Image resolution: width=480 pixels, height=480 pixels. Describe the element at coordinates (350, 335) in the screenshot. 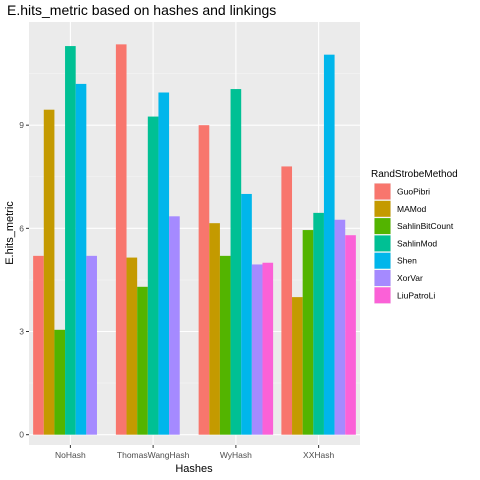

I see `bar-LiuPatroLi-XXHash` at that location.